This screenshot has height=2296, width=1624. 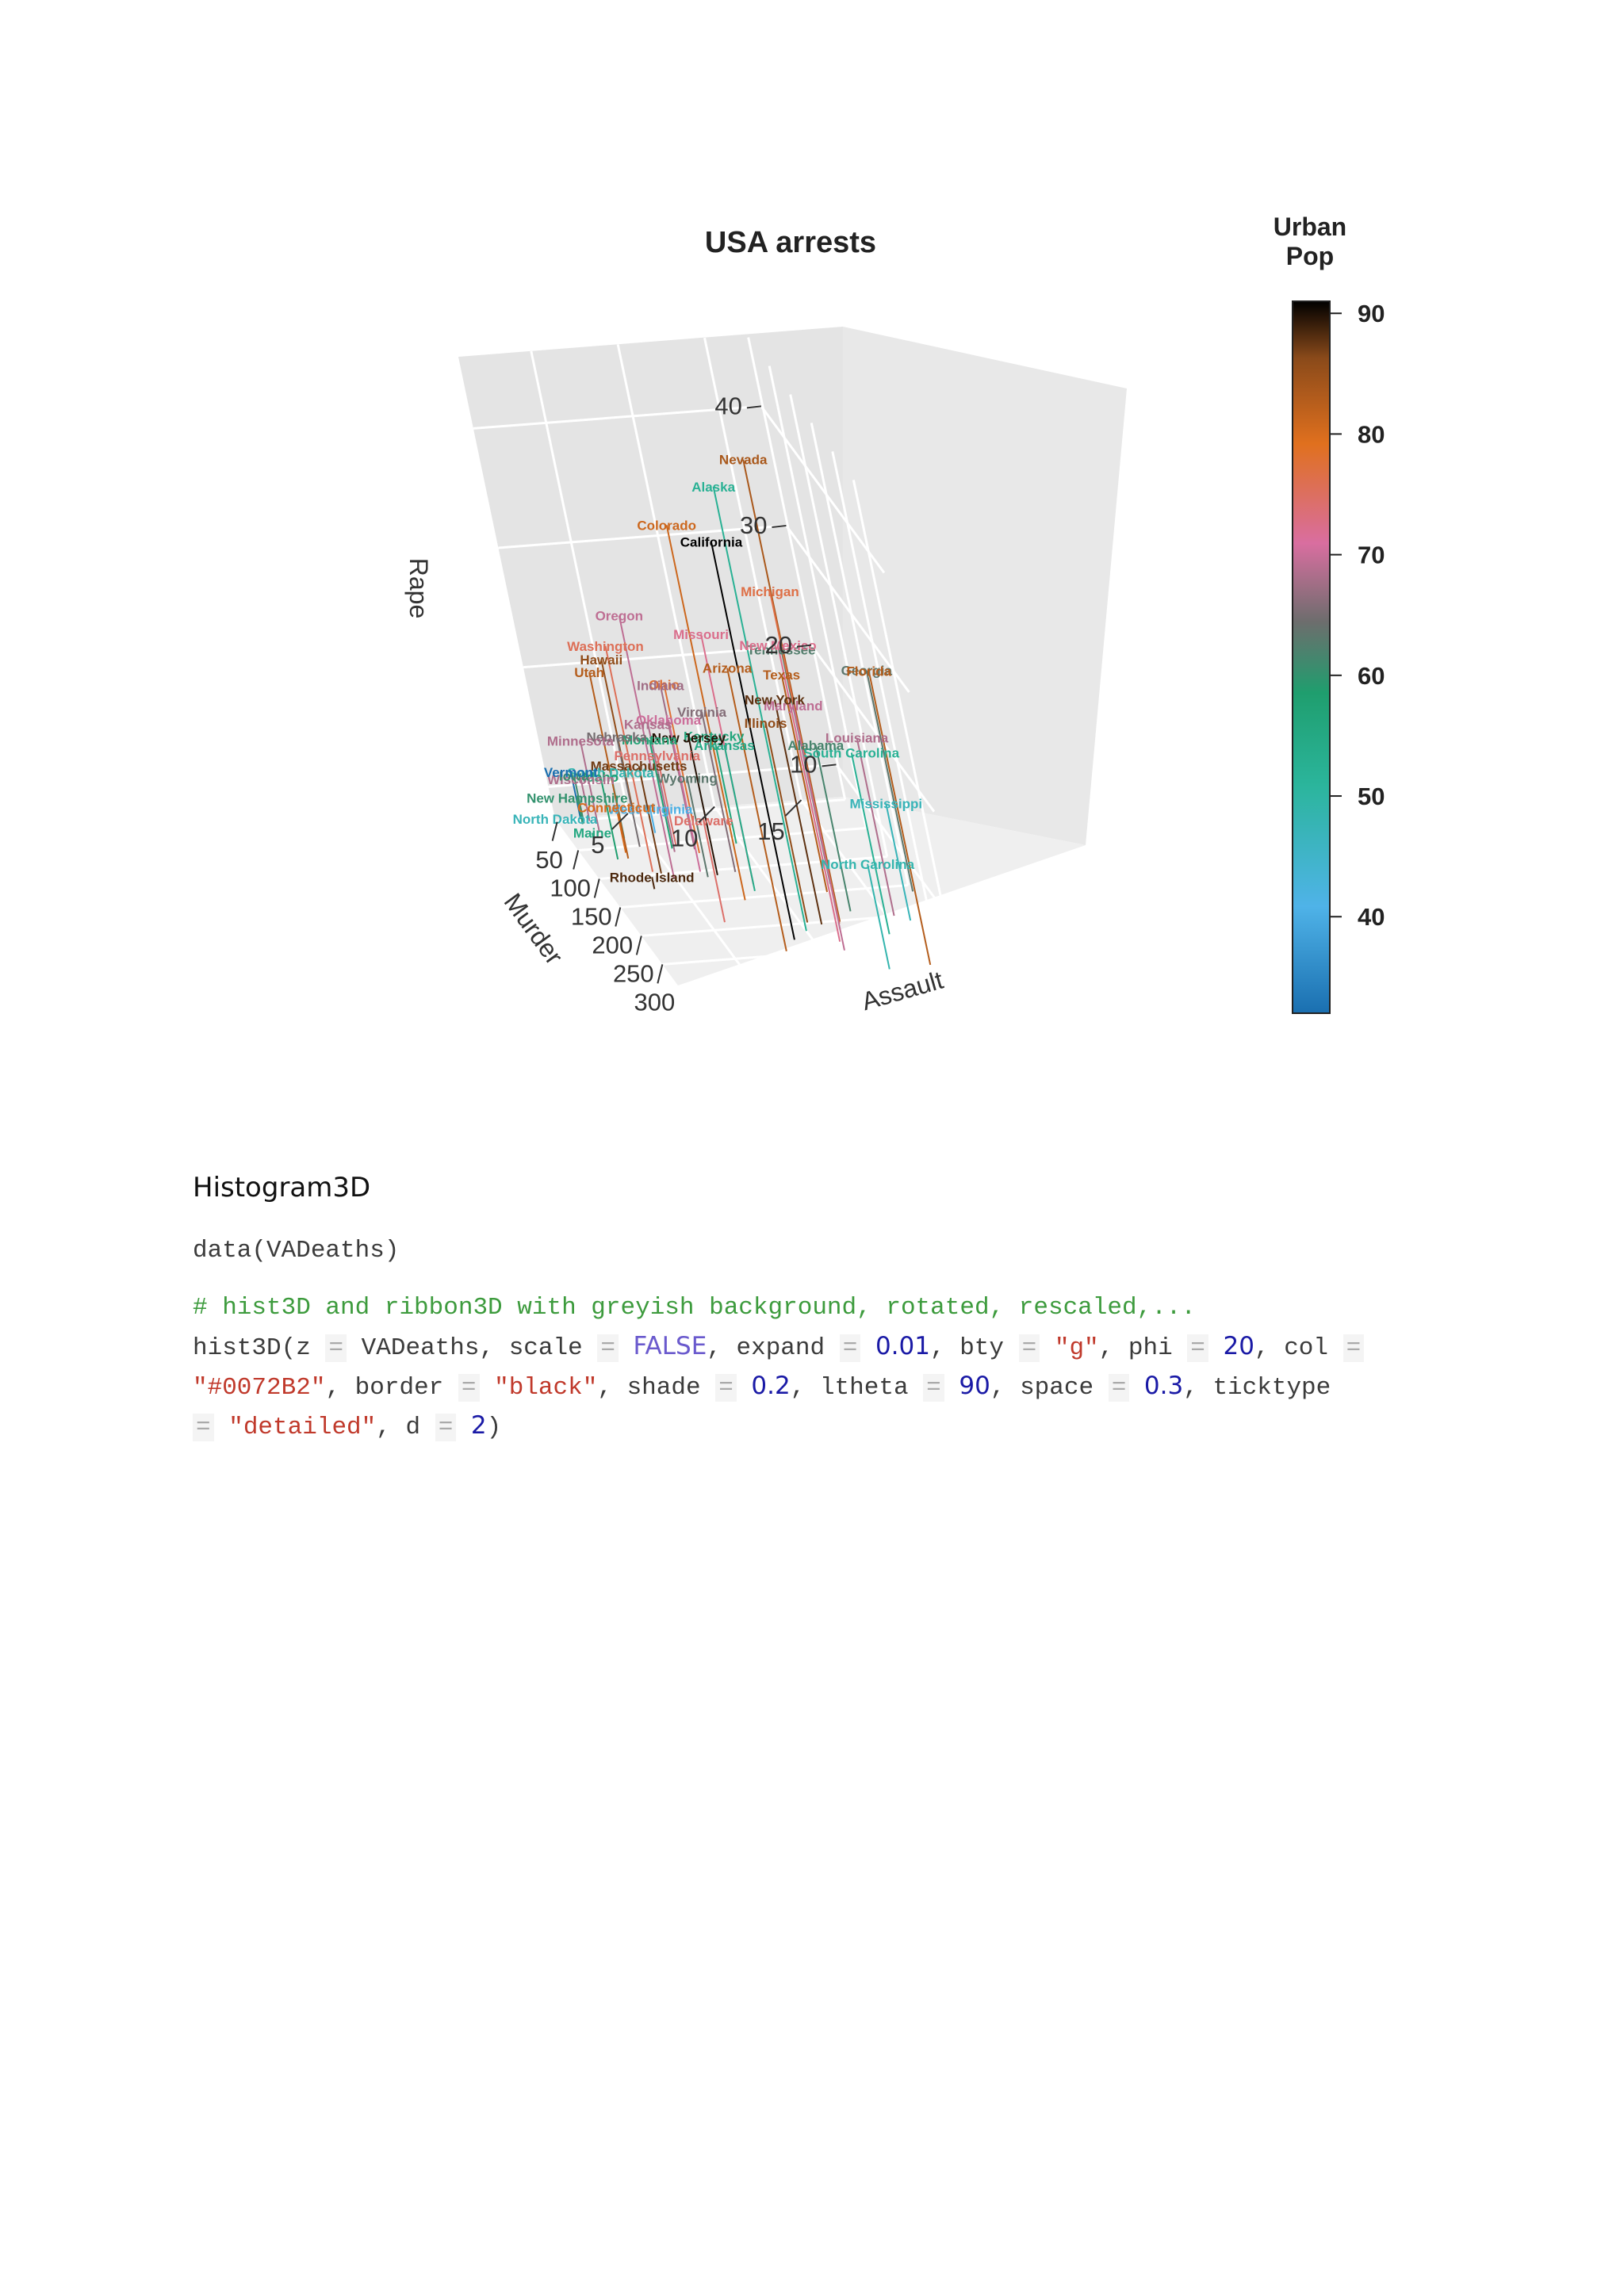 What do you see at coordinates (545, 1348) in the screenshot?
I see `code-token: scale` at bounding box center [545, 1348].